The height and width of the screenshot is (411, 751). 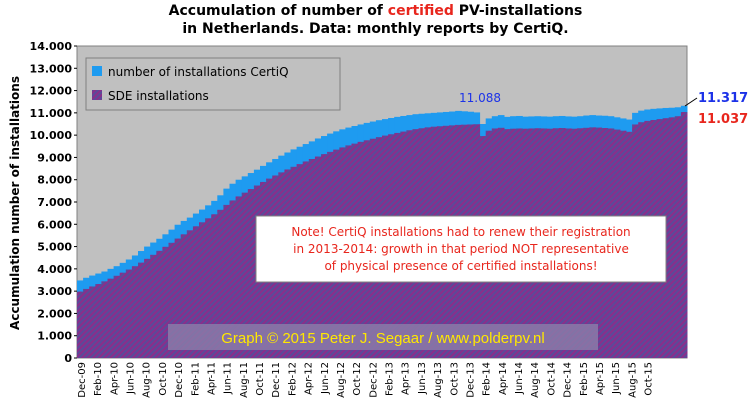 What do you see at coordinates (691, 102) in the screenshot?
I see `annotation-pointer-certiq` at bounding box center [691, 102].